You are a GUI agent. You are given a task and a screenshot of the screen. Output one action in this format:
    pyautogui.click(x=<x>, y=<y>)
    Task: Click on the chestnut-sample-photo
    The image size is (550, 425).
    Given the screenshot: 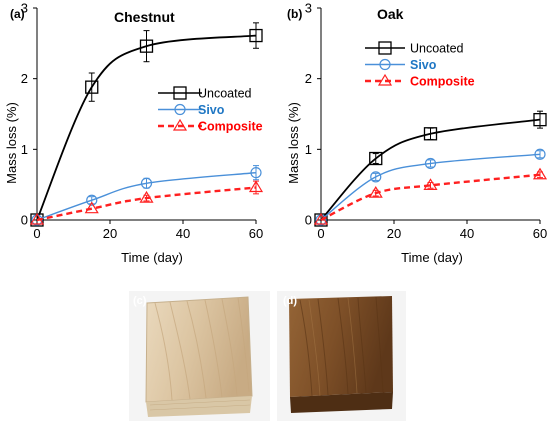 What is the action you would take?
    pyautogui.click(x=199, y=356)
    